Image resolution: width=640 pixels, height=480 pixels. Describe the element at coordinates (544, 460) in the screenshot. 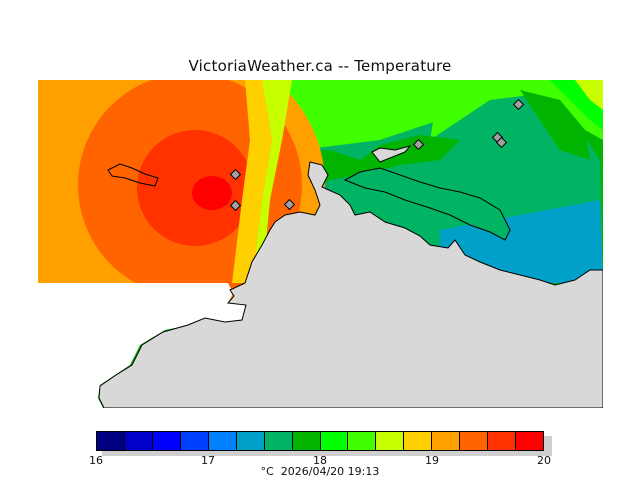

I see `legend-tick-20: 20` at that location.